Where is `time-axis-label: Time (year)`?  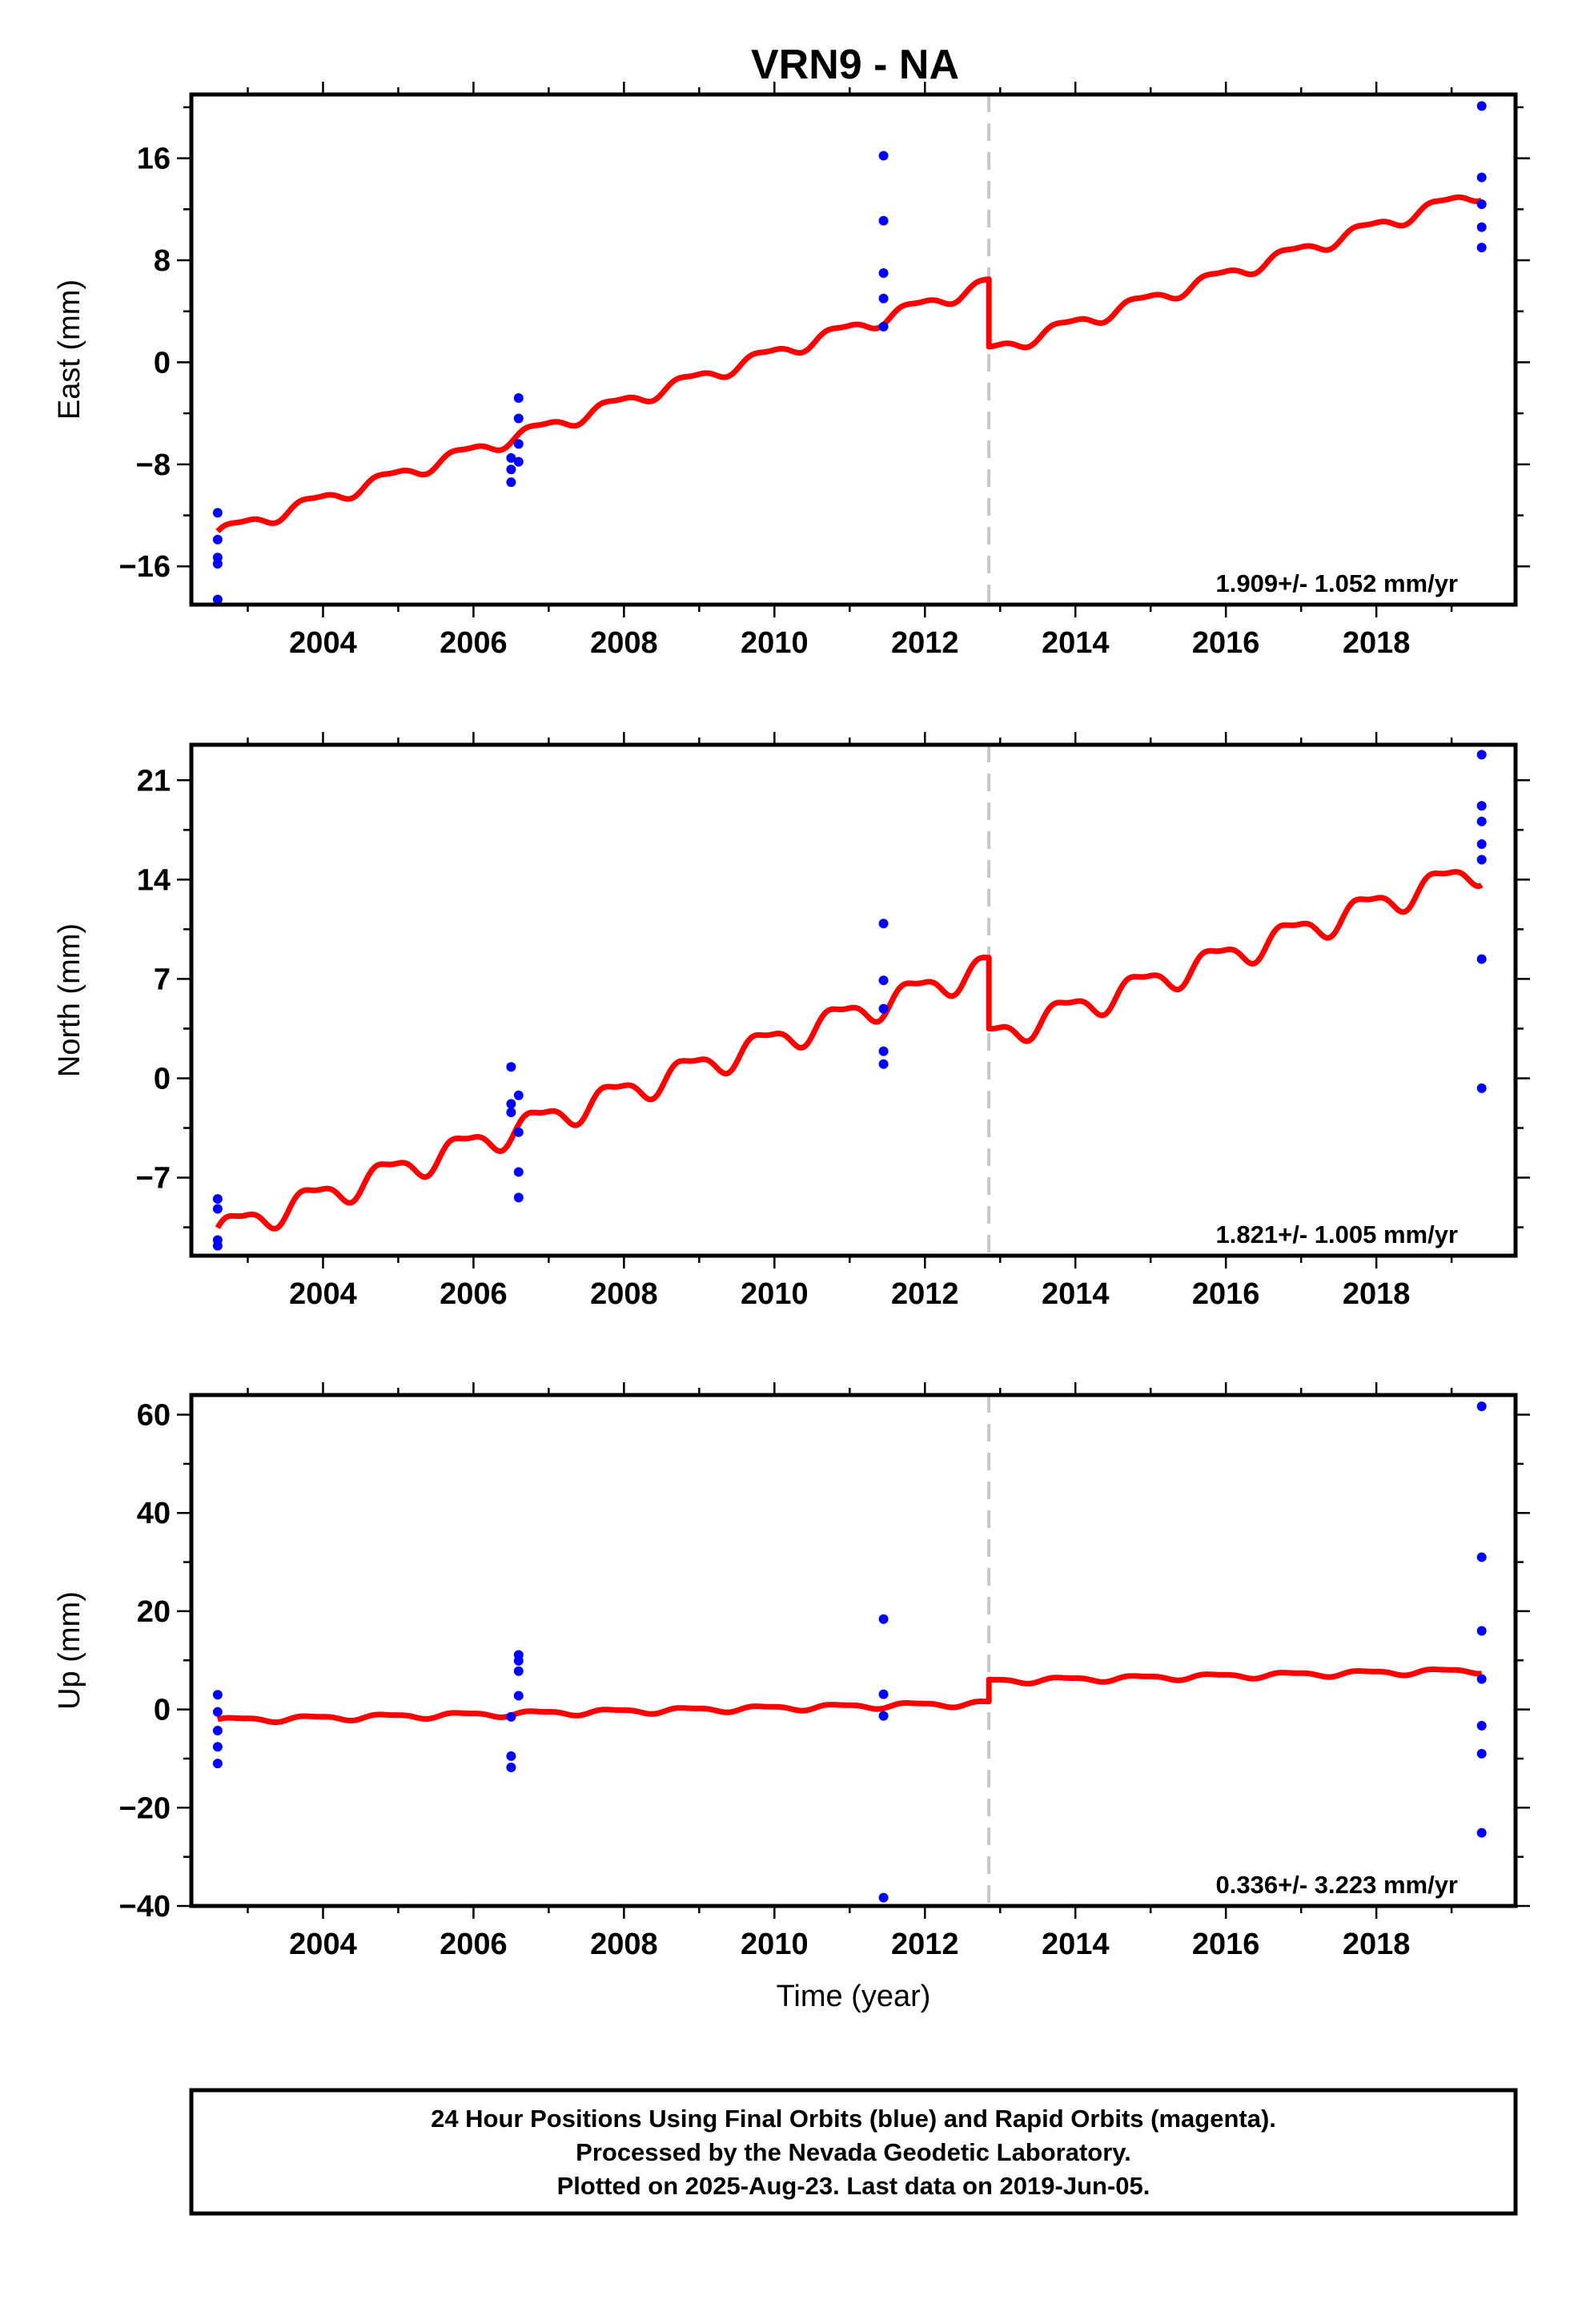
time-axis-label: Time (year) is located at coordinates (854, 1996).